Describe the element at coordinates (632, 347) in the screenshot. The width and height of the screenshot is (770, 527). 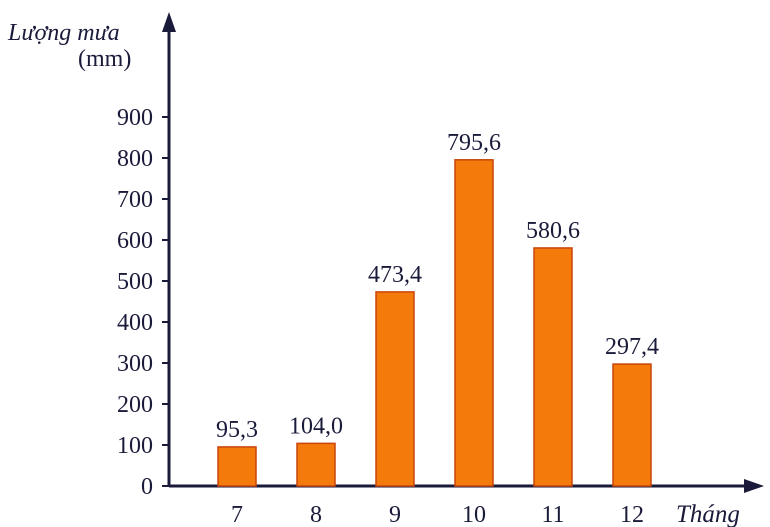
I see `bar-value-label: 297,4` at that location.